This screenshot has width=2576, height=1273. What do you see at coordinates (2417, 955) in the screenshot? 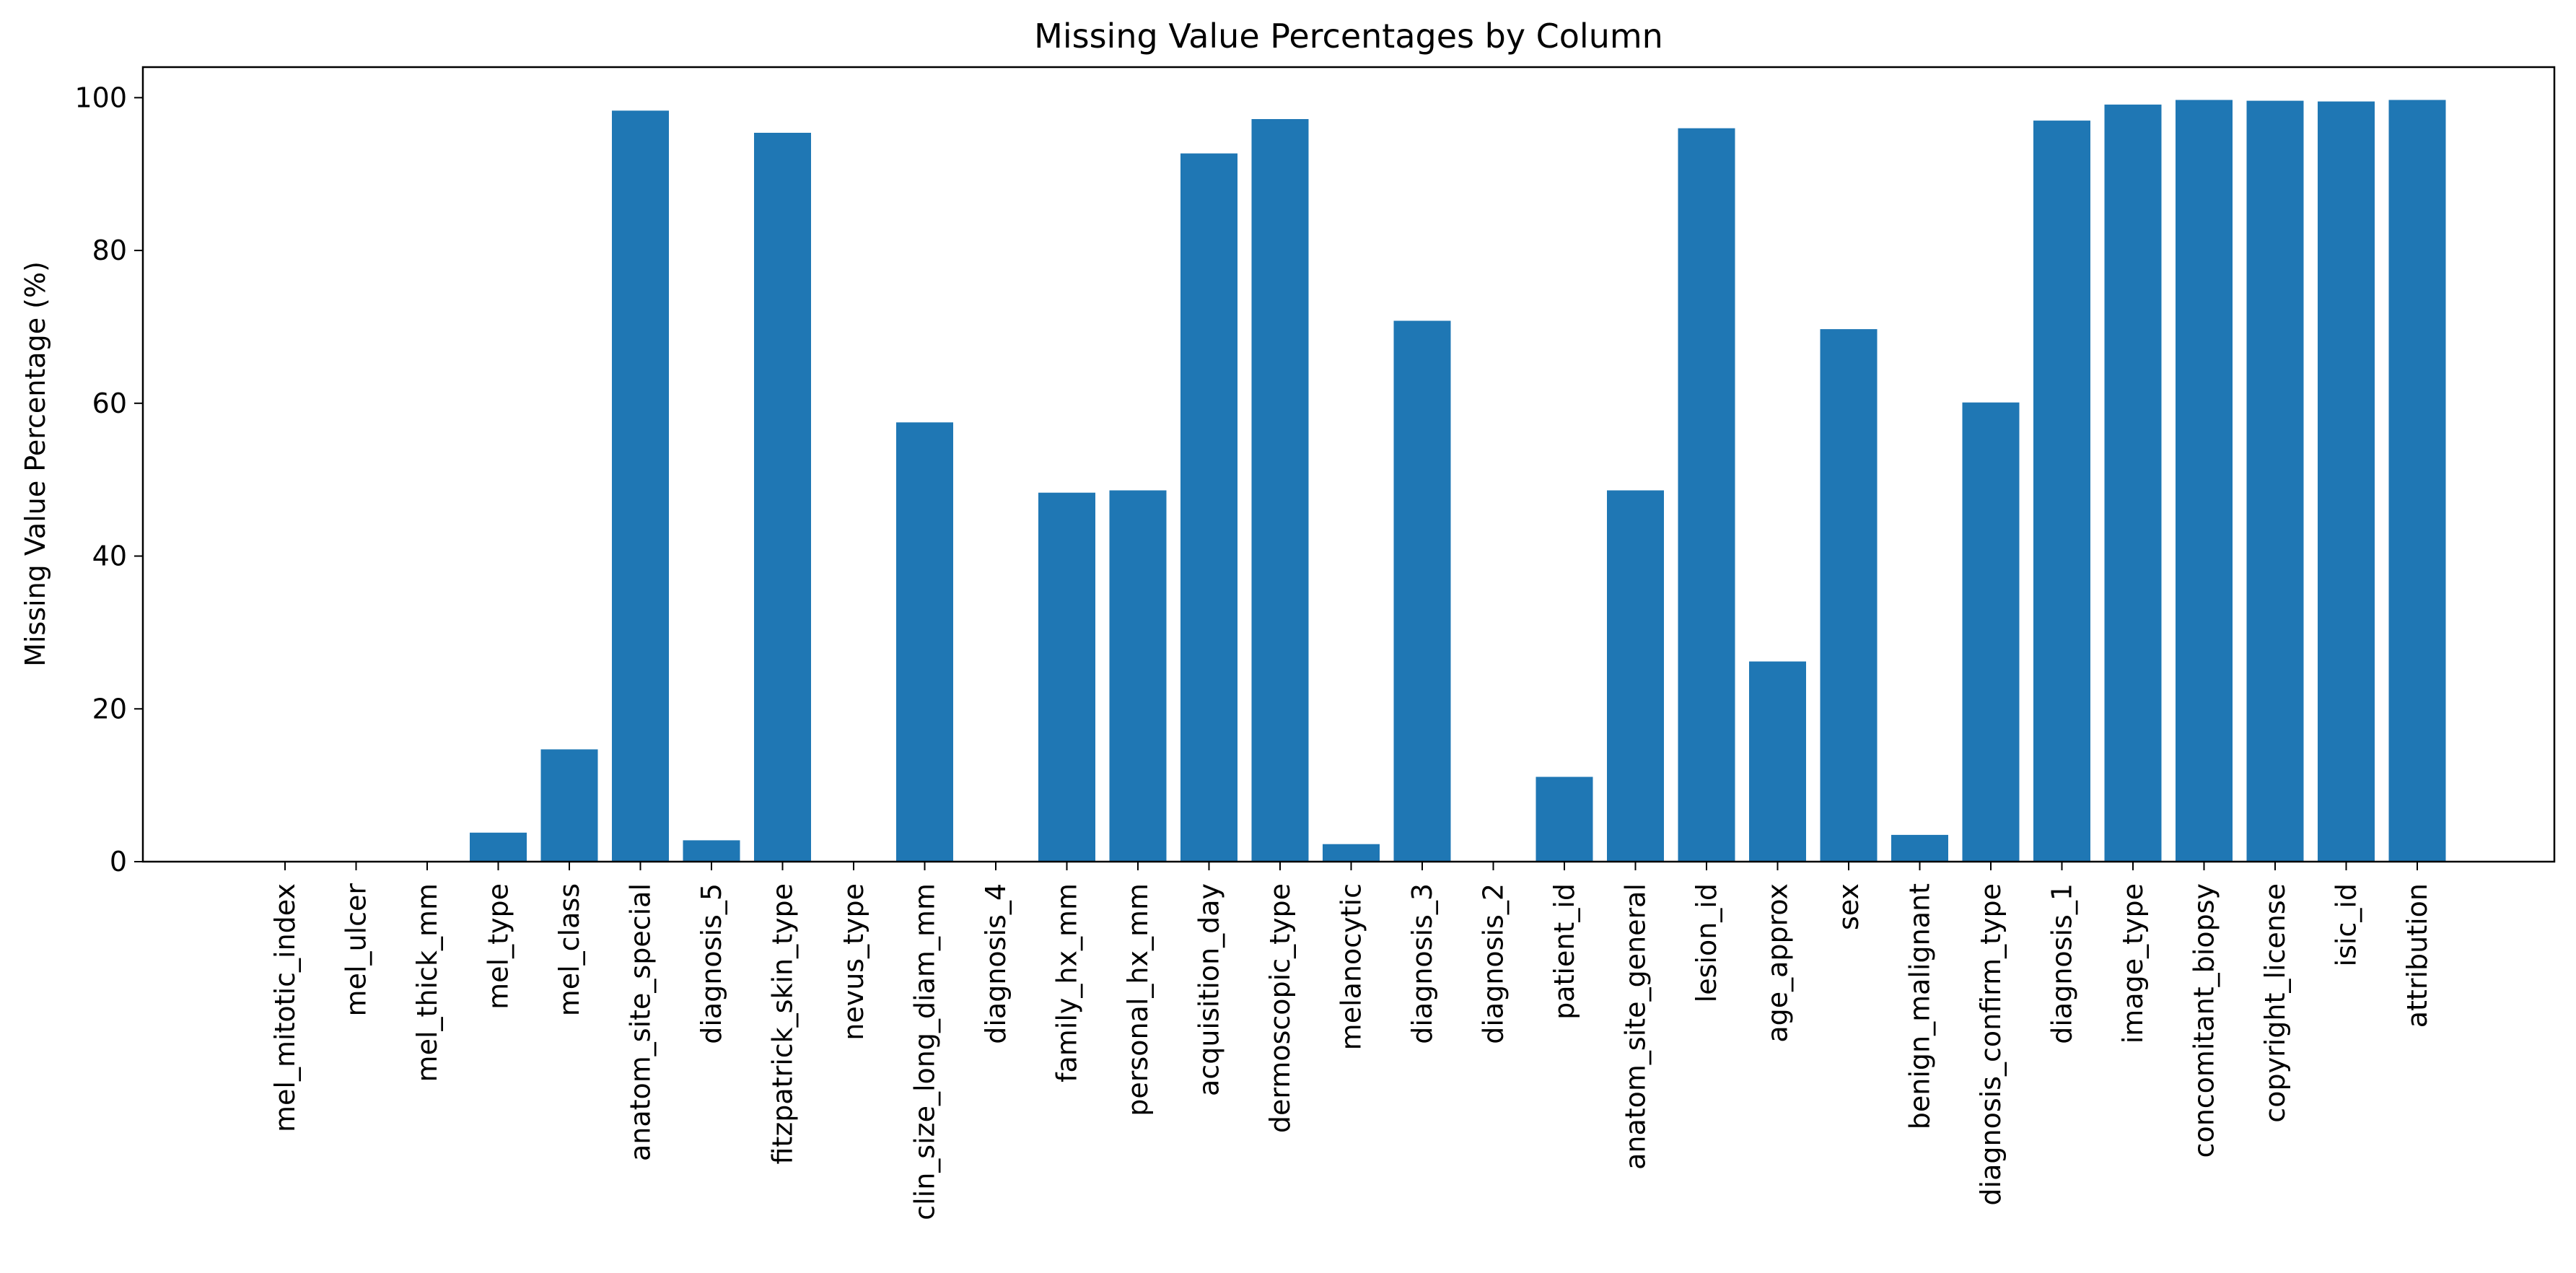
I see `x-tick-label: attribution` at bounding box center [2417, 955].